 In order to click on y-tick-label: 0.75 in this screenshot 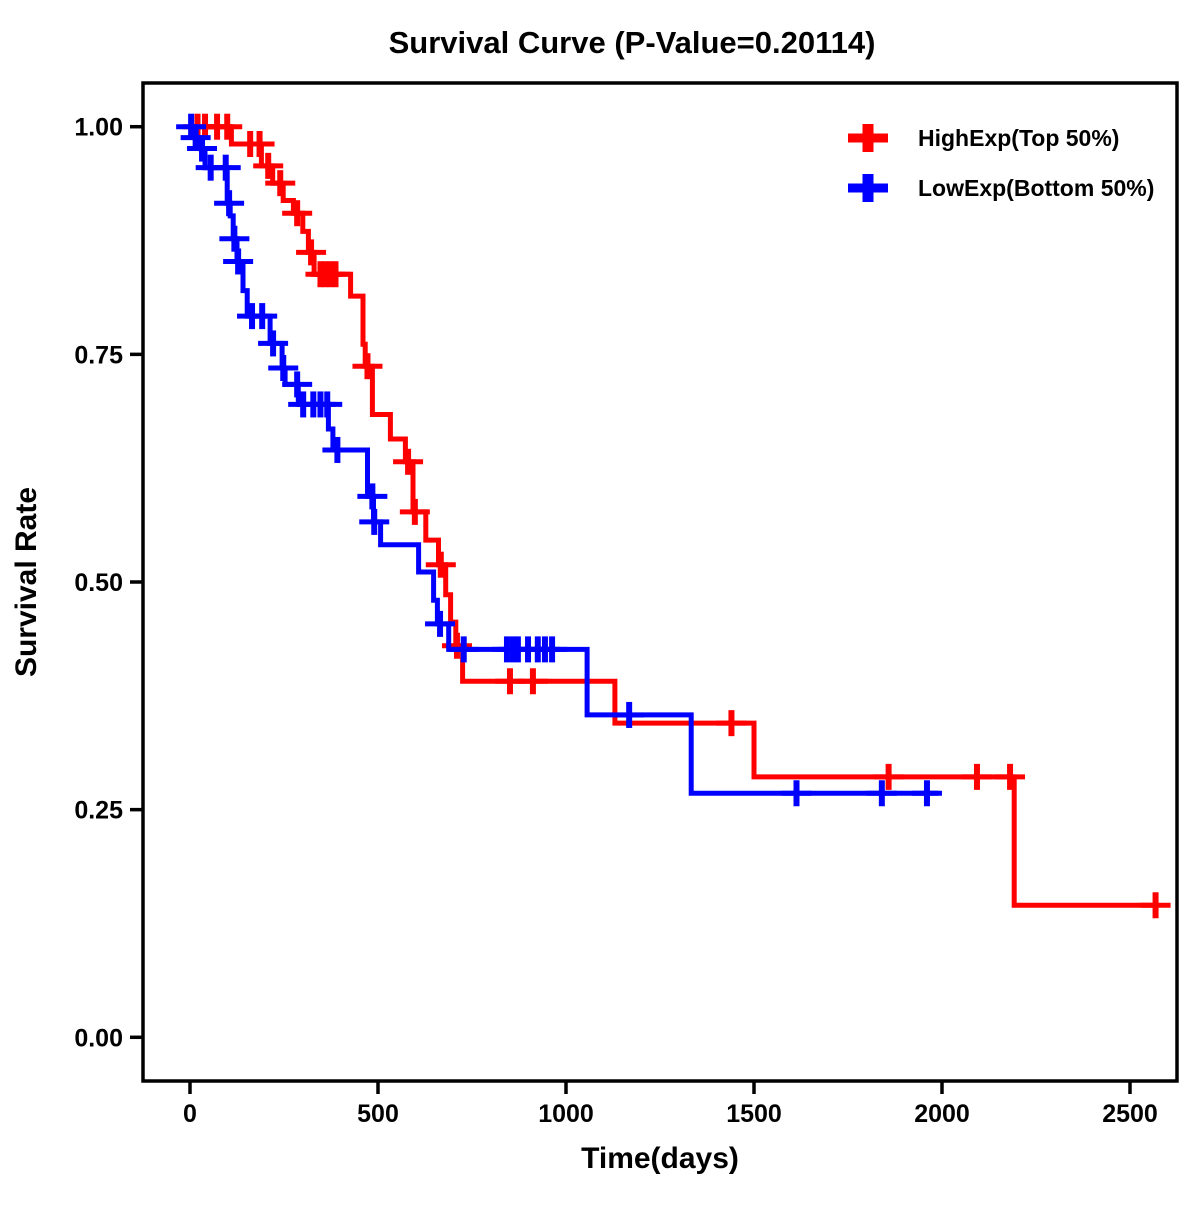, I will do `click(98, 355)`.